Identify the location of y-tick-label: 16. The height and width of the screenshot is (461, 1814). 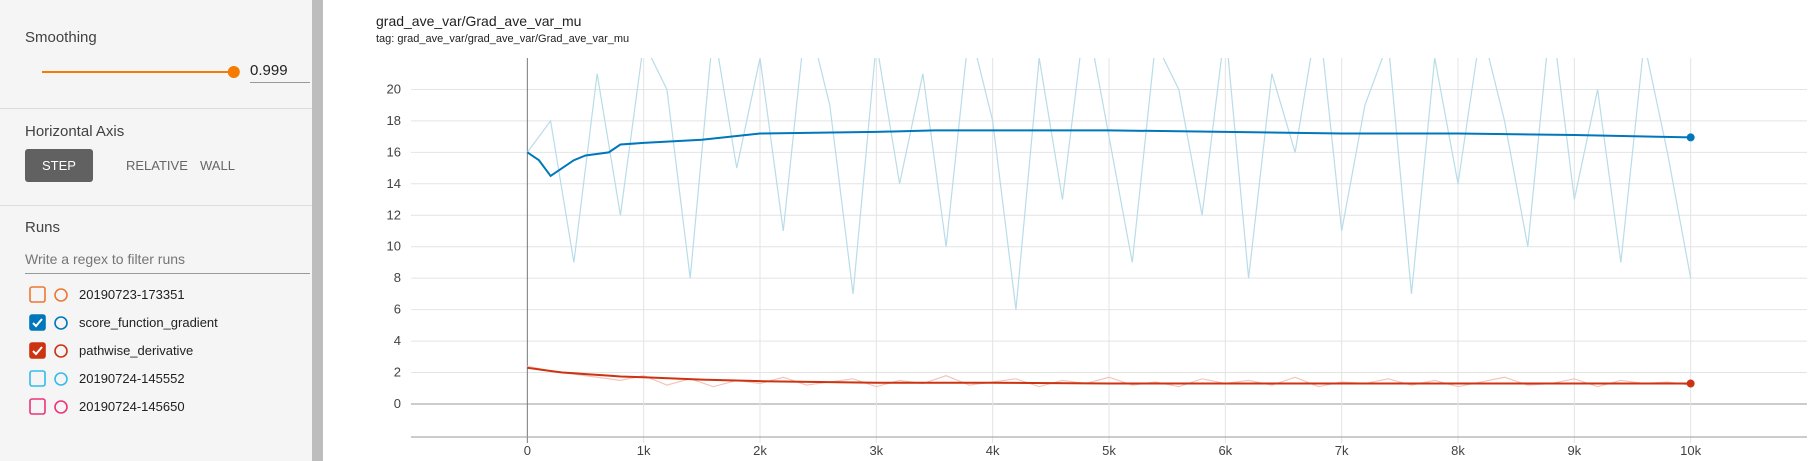
(394, 151).